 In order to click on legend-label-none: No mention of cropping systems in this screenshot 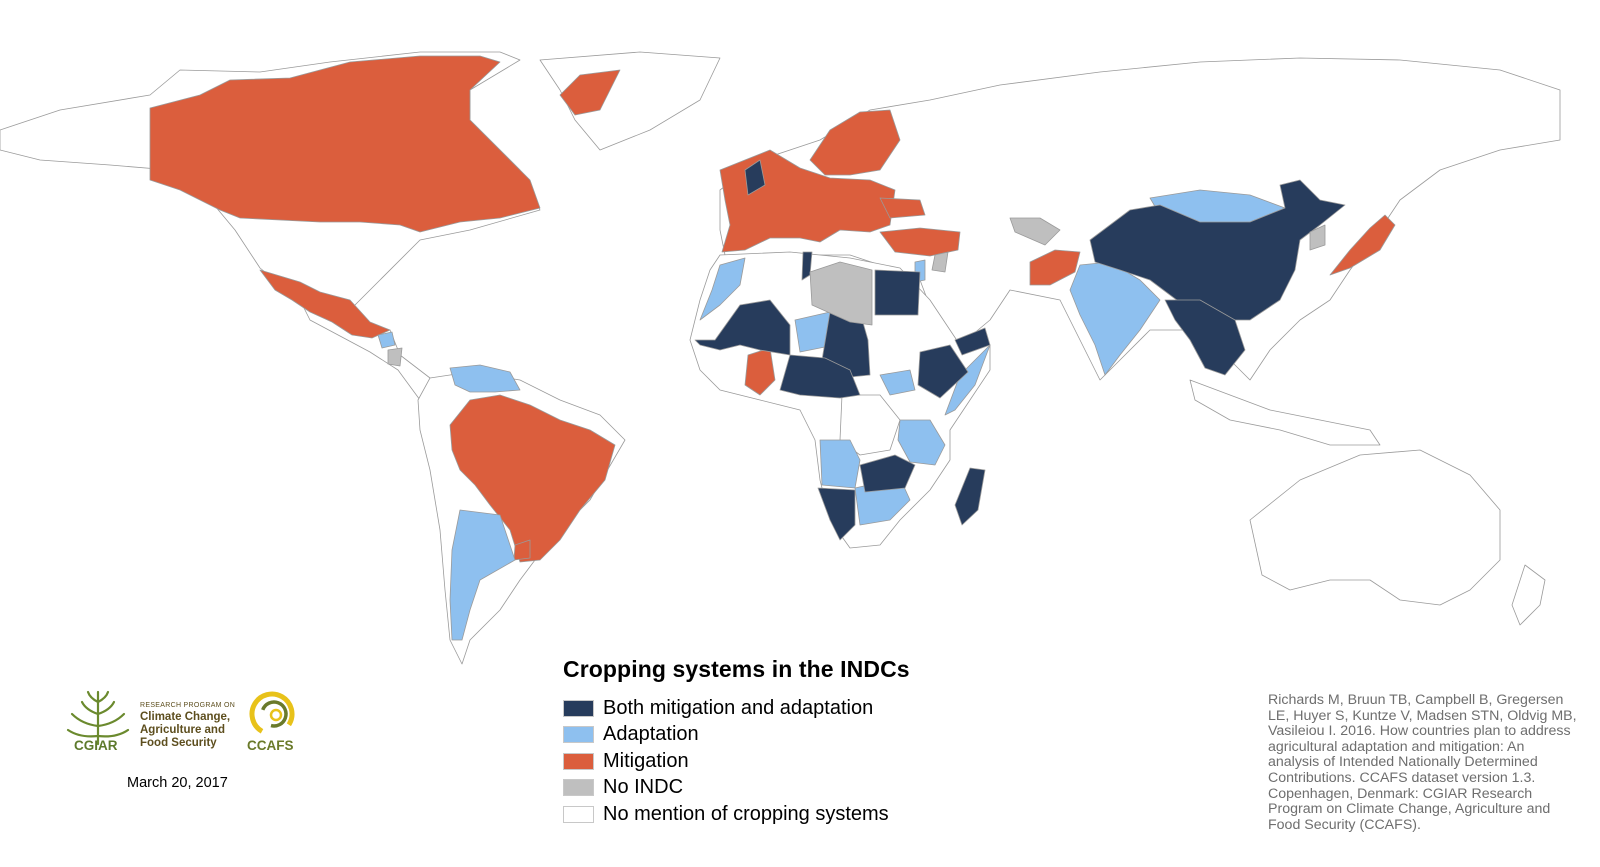, I will do `click(746, 813)`.